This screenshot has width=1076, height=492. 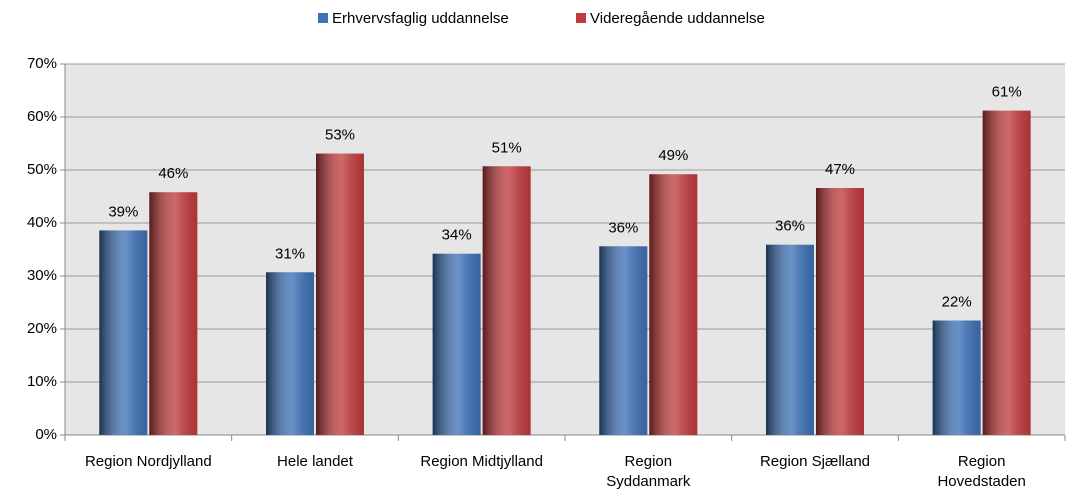 What do you see at coordinates (315, 461) in the screenshot?
I see `x-tick-label: Hele landet` at bounding box center [315, 461].